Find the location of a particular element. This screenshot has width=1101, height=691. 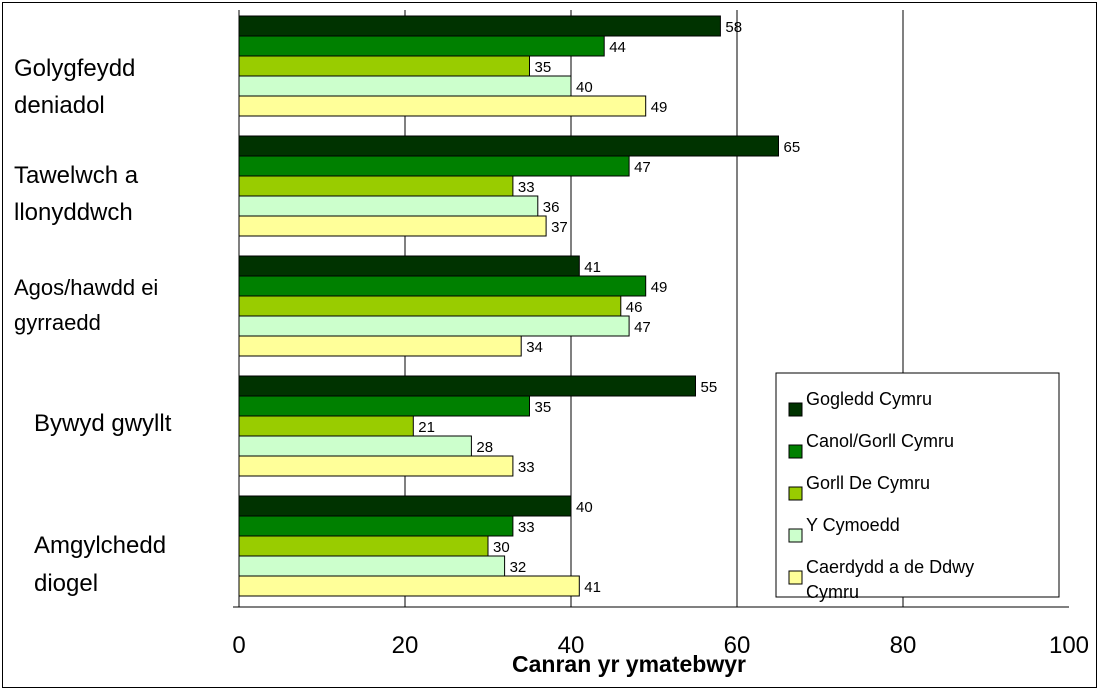

data-label: 21 is located at coordinates (426, 427).